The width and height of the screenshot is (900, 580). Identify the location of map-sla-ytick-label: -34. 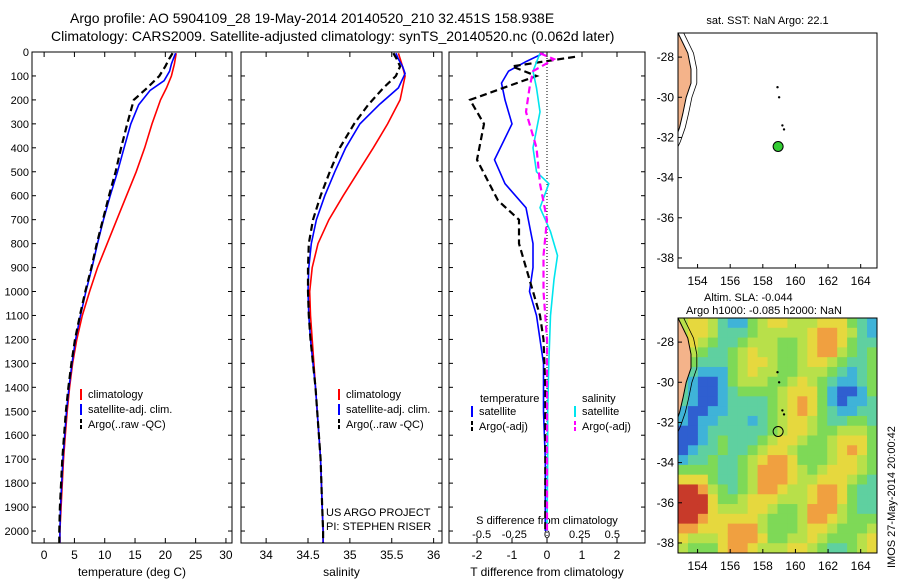
(666, 463).